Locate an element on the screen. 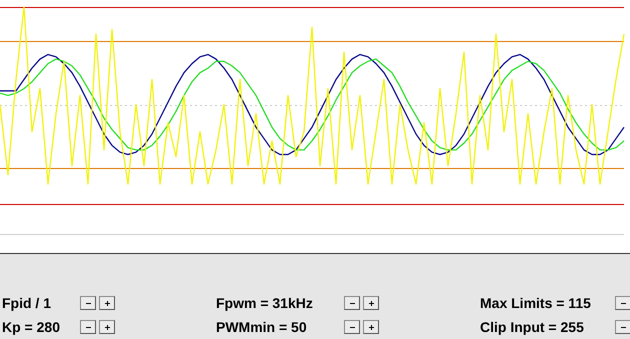 The height and width of the screenshot is (339, 630). text: Fpwm = 31kHz is located at coordinates (264, 303).